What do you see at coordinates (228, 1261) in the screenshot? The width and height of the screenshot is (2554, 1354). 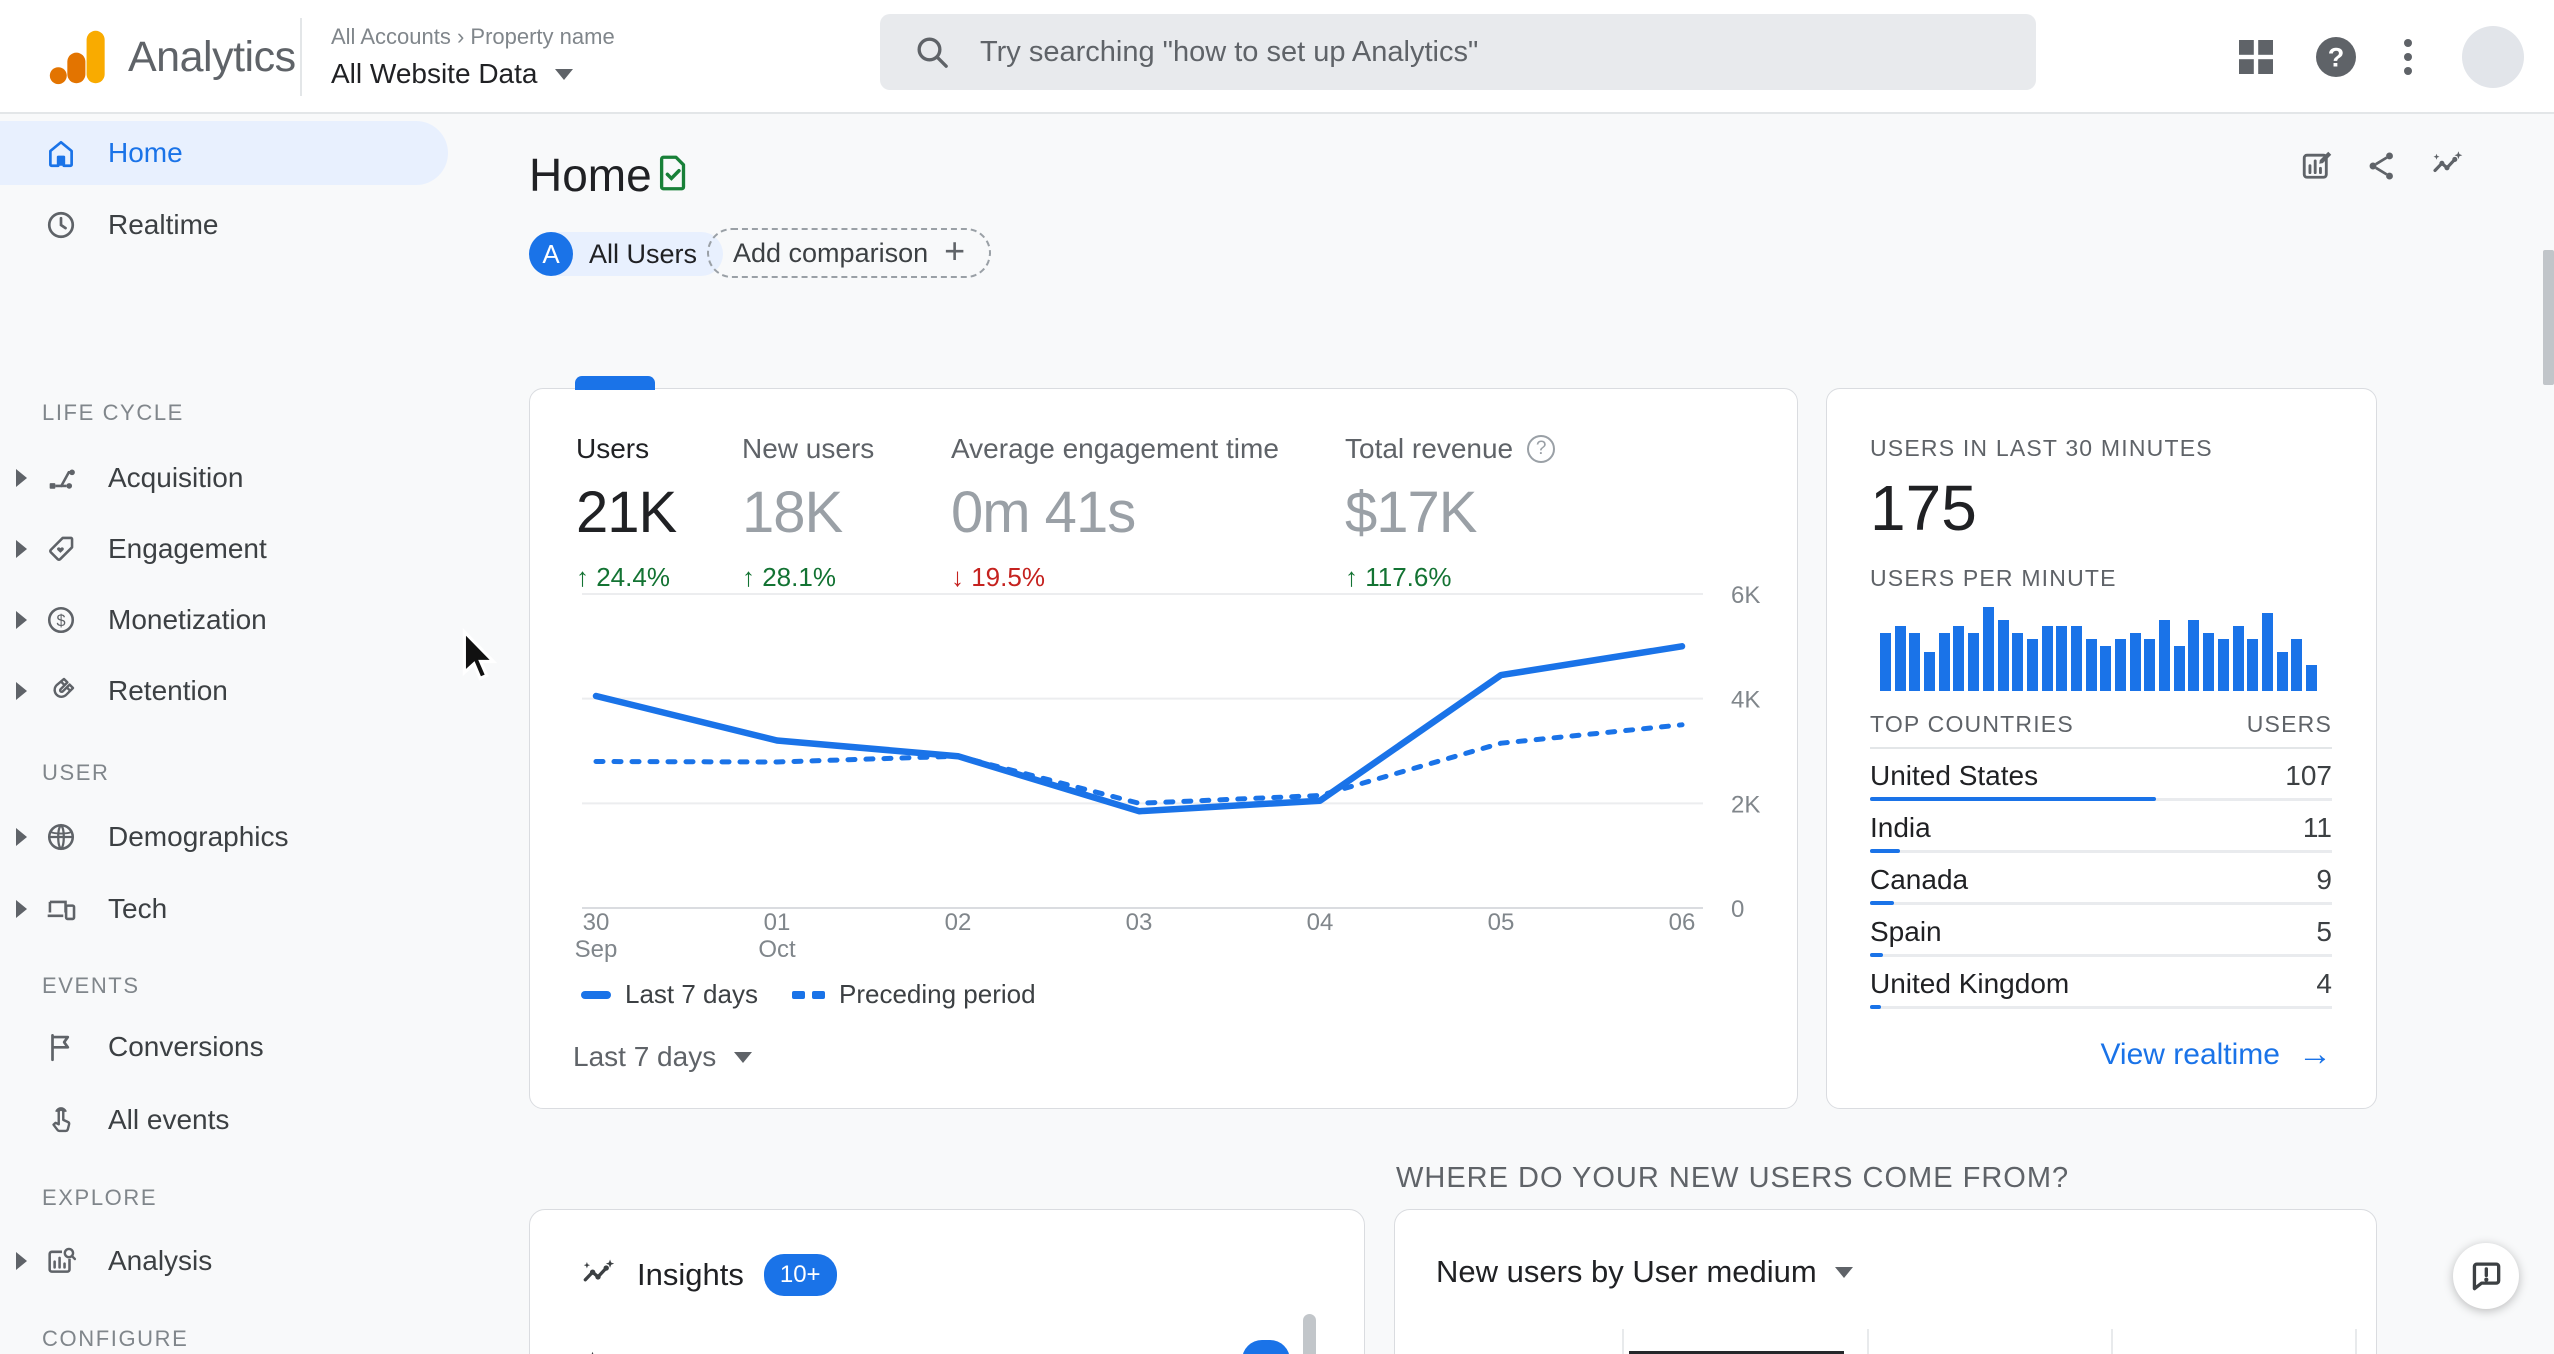 I see `sidebar-item-analysis: Analysis` at bounding box center [228, 1261].